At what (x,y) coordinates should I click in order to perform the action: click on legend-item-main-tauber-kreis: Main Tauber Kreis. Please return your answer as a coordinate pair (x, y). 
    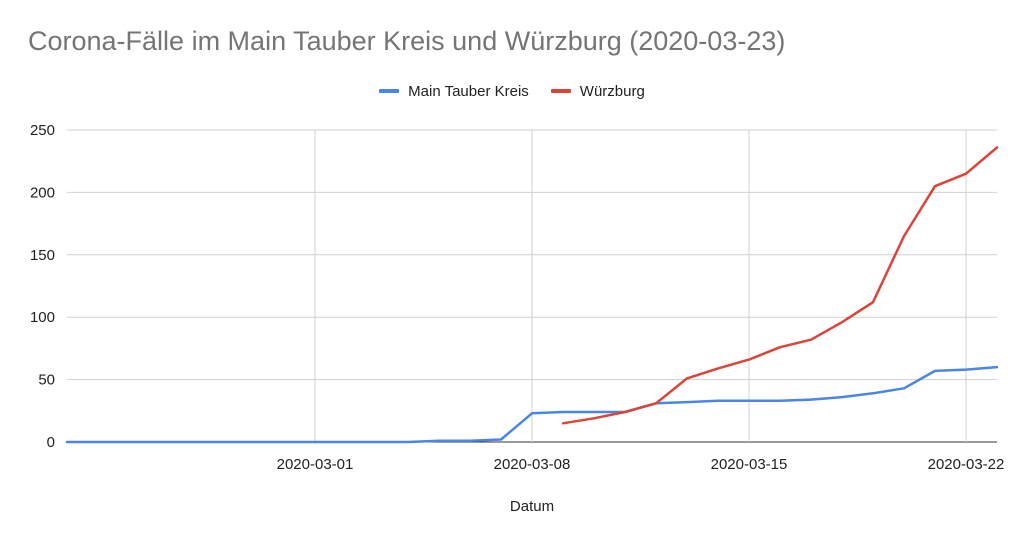
    Looking at the image, I should click on (454, 91).